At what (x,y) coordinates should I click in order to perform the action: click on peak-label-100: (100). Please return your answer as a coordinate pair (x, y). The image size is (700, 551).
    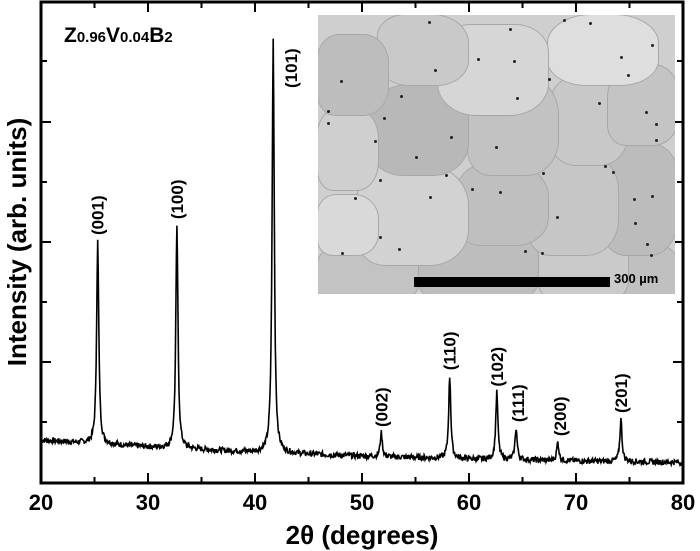
    Looking at the image, I should click on (177, 199).